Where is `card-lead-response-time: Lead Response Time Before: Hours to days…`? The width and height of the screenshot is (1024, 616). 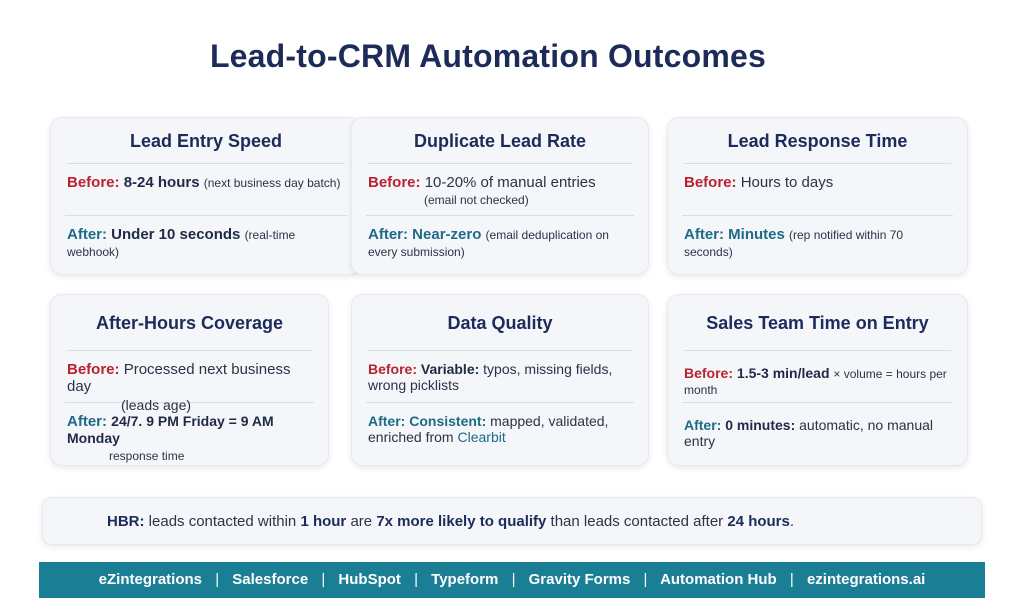
card-lead-response-time: Lead Response Time Before: Hours to days… is located at coordinates (817, 196).